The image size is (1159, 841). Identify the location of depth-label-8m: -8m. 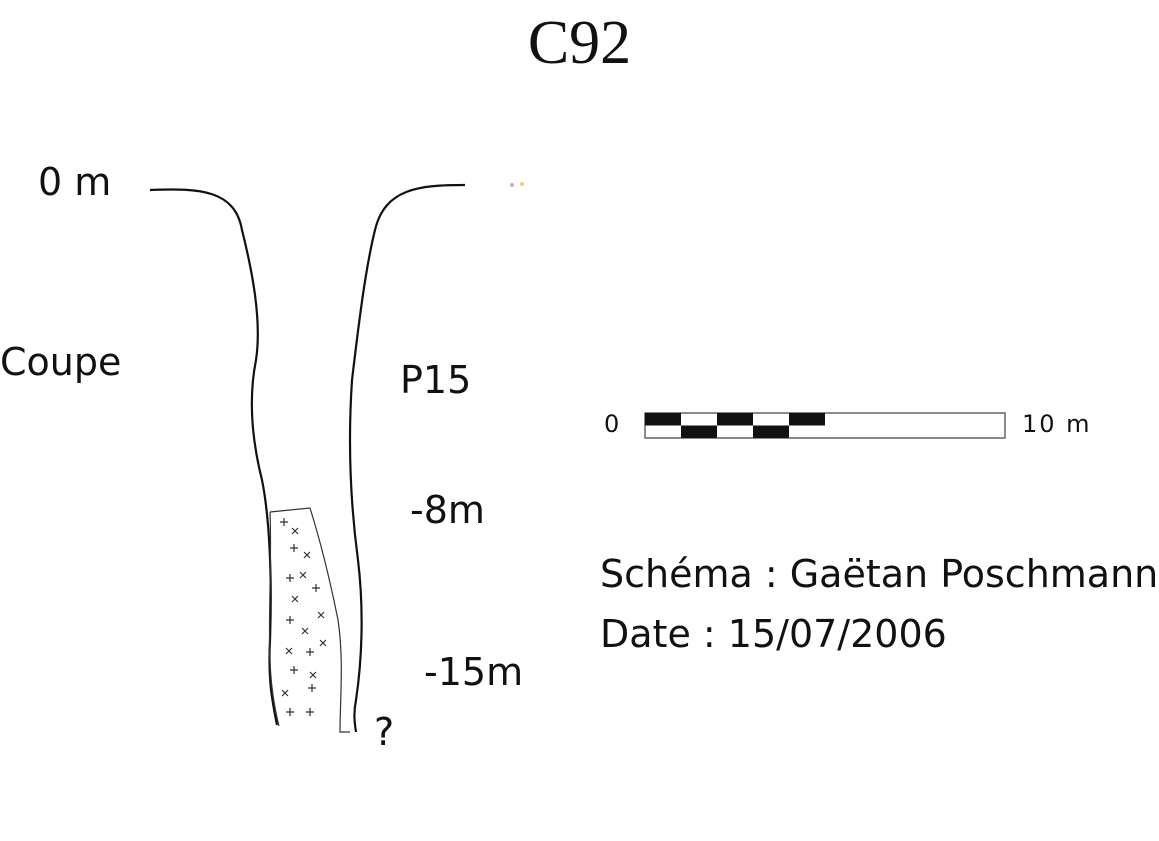
(447, 510).